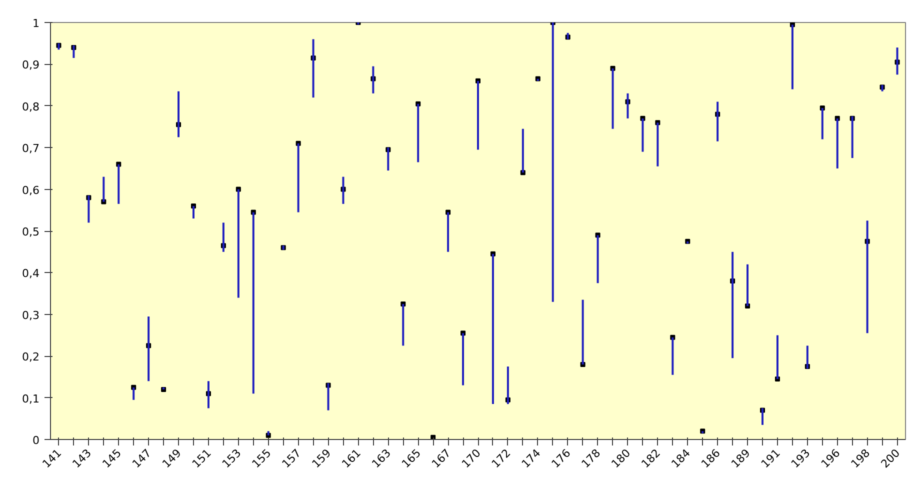 The height and width of the screenshot is (489, 907). I want to click on y-tick-label: 0,8, so click(31, 107).